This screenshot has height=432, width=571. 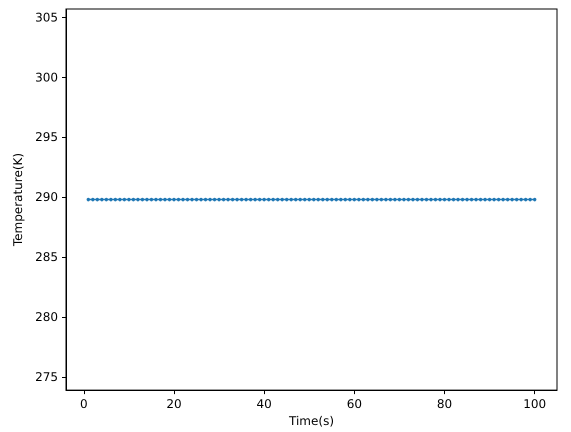 I want to click on y-tick-label: 305, so click(x=46, y=17).